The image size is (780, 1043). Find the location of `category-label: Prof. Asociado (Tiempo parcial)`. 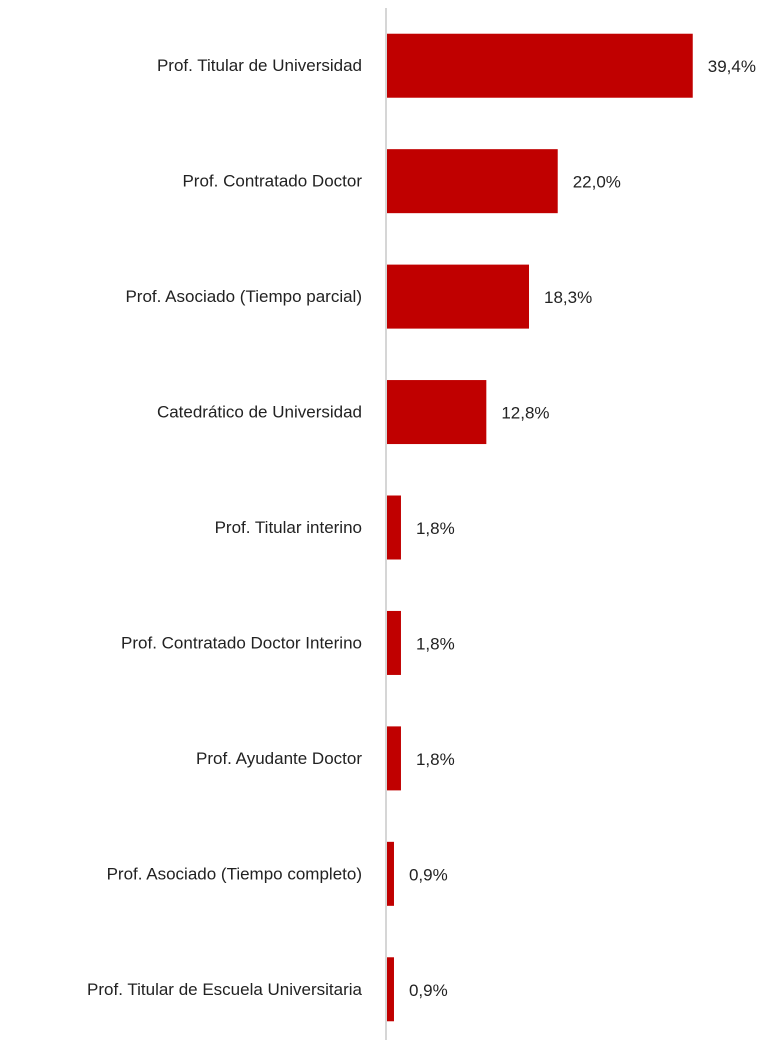

category-label: Prof. Asociado (Tiempo parcial) is located at coordinates (243, 296).